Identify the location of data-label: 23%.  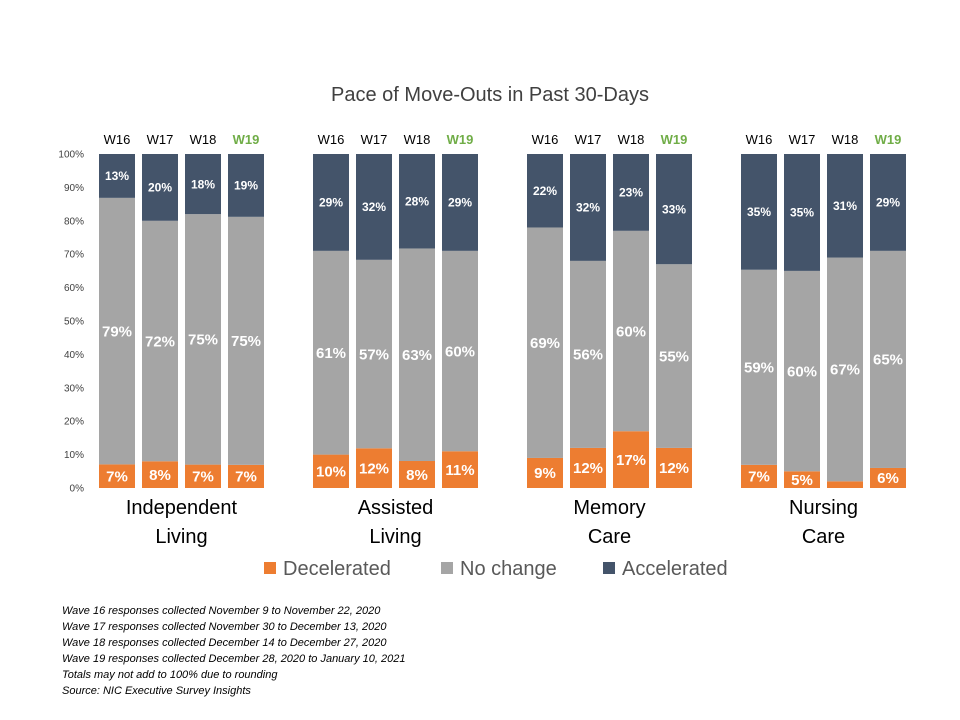
(631, 193).